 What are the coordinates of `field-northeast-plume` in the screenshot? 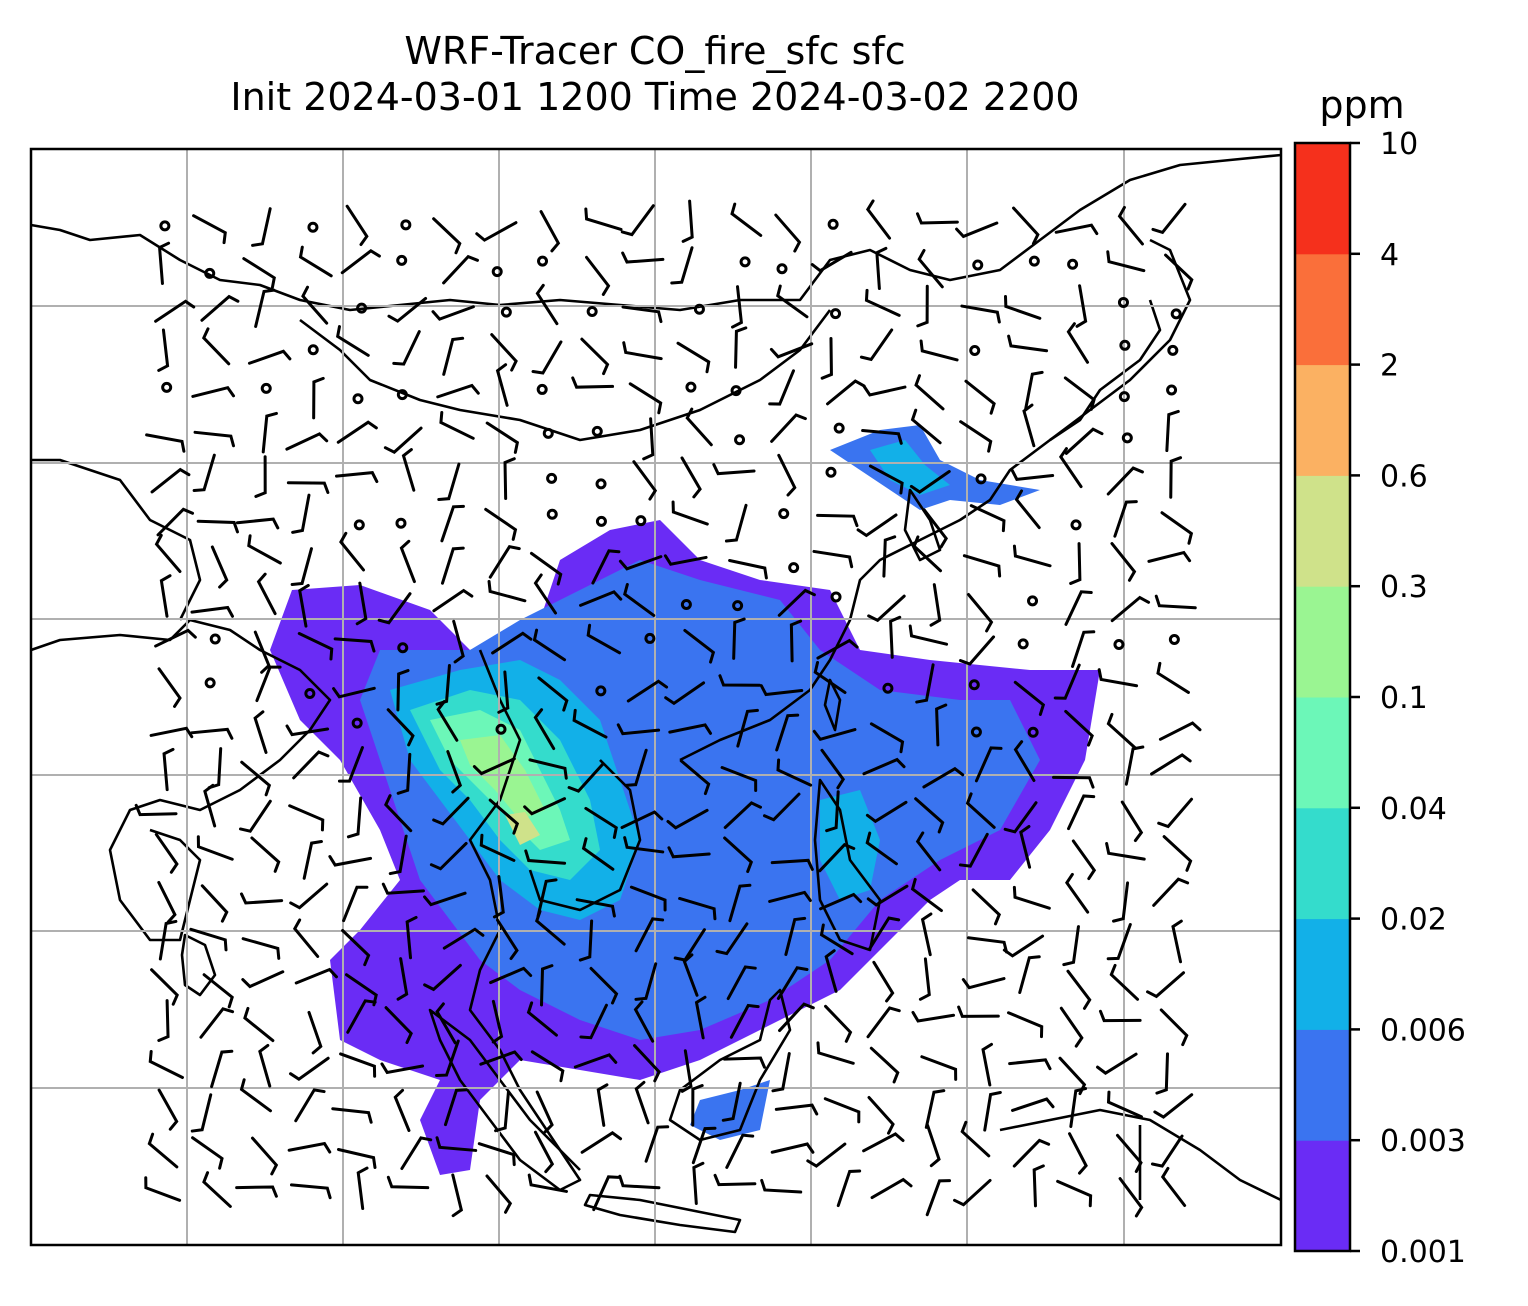 It's located at (935, 467).